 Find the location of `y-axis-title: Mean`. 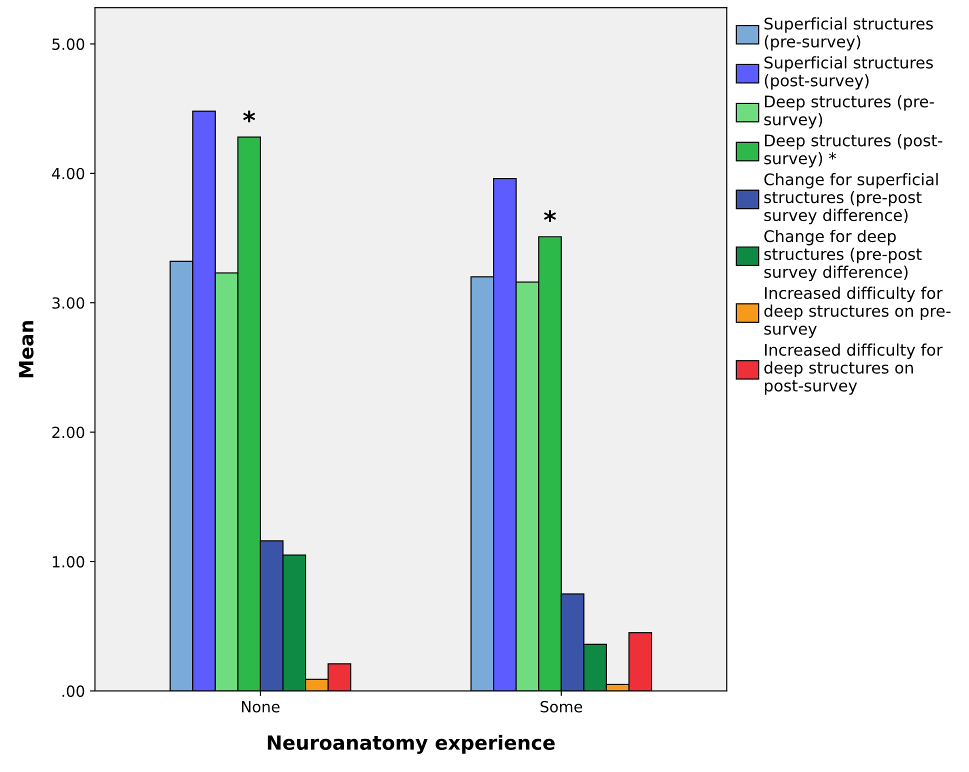

y-axis-title: Mean is located at coordinates (26, 349).